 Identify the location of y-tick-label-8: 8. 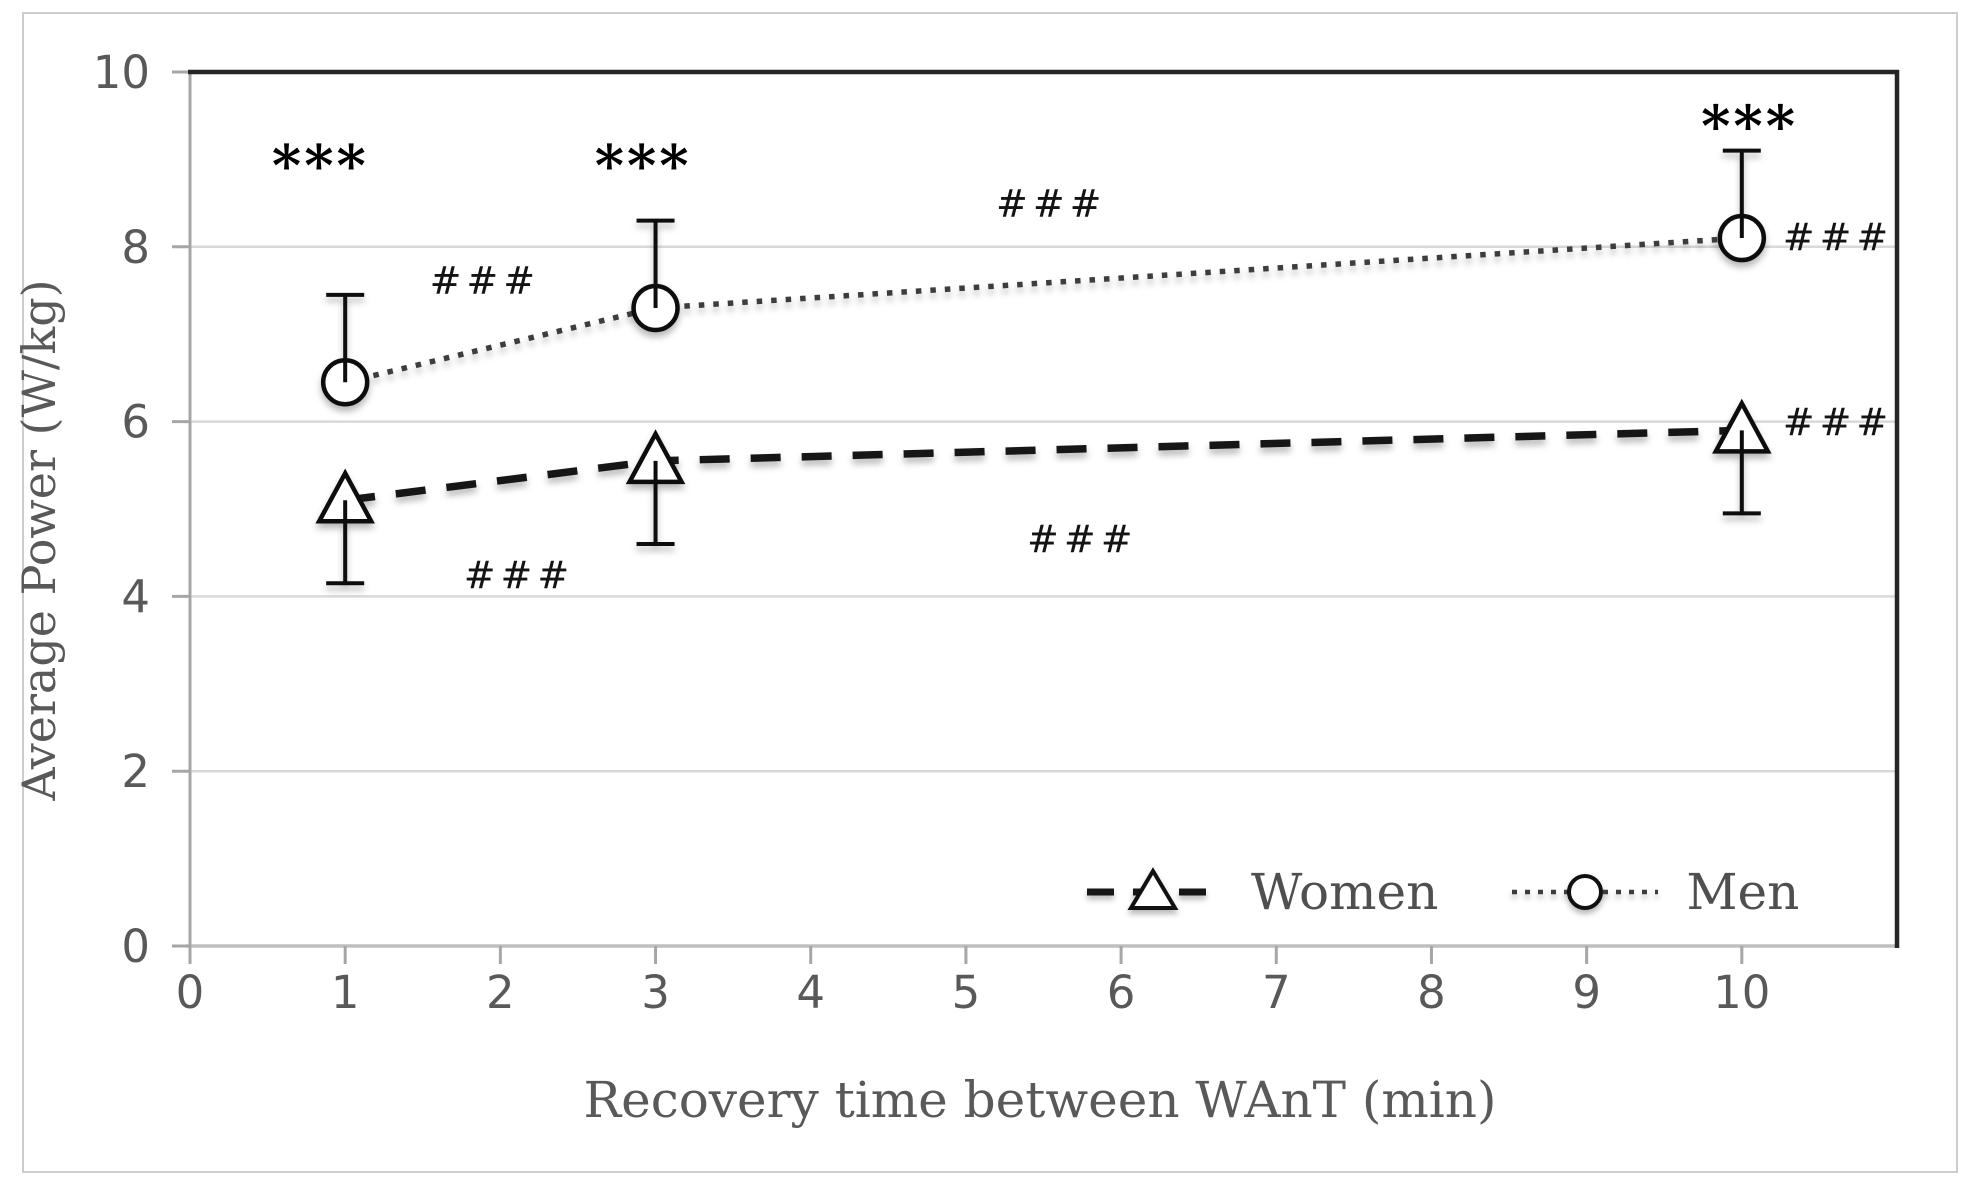
(135, 247).